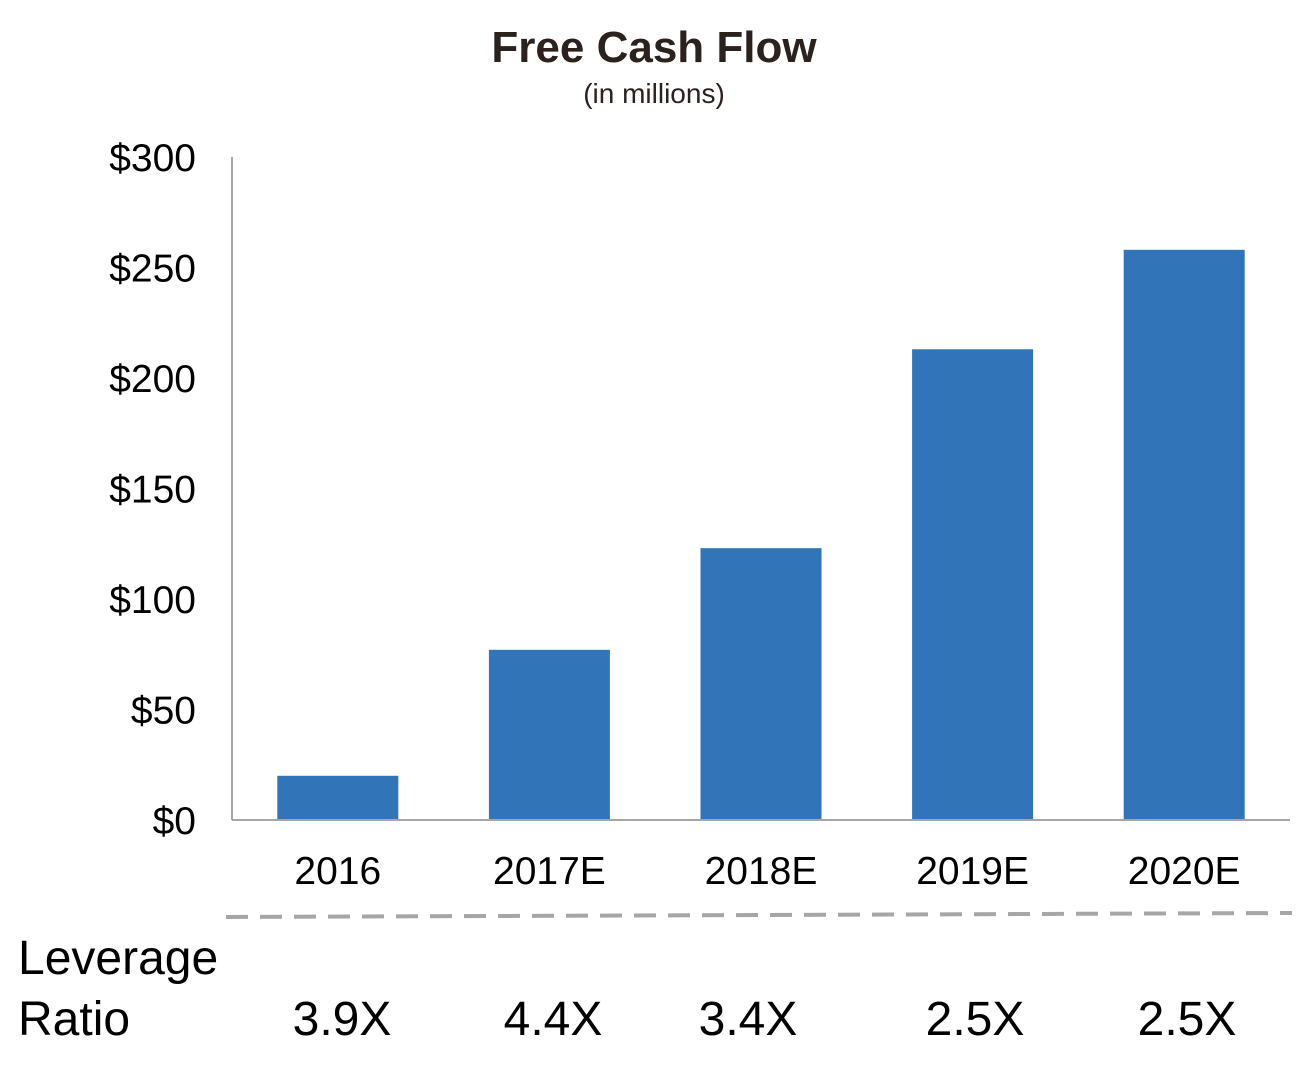 This screenshot has width=1314, height=1079. Describe the element at coordinates (74, 1019) in the screenshot. I see `leverage-label-line2: Ratio` at that location.